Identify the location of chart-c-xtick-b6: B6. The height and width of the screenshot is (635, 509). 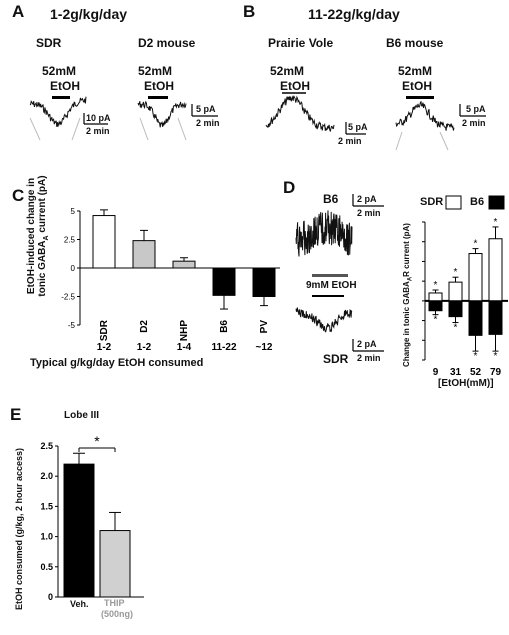
(224, 326).